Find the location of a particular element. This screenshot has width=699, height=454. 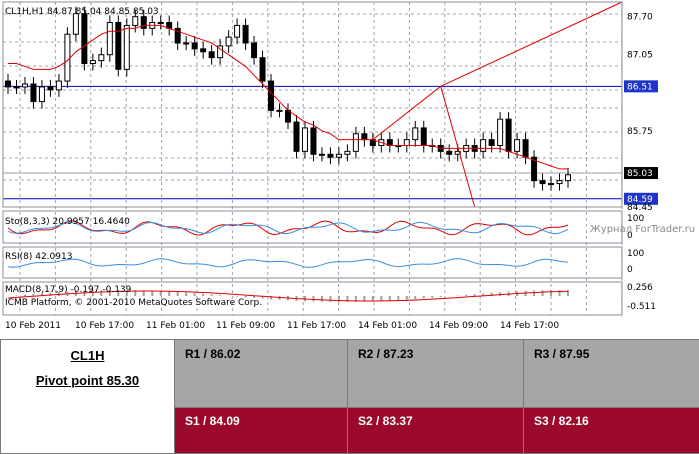

price-label-5: 84.59 is located at coordinates (640, 200).